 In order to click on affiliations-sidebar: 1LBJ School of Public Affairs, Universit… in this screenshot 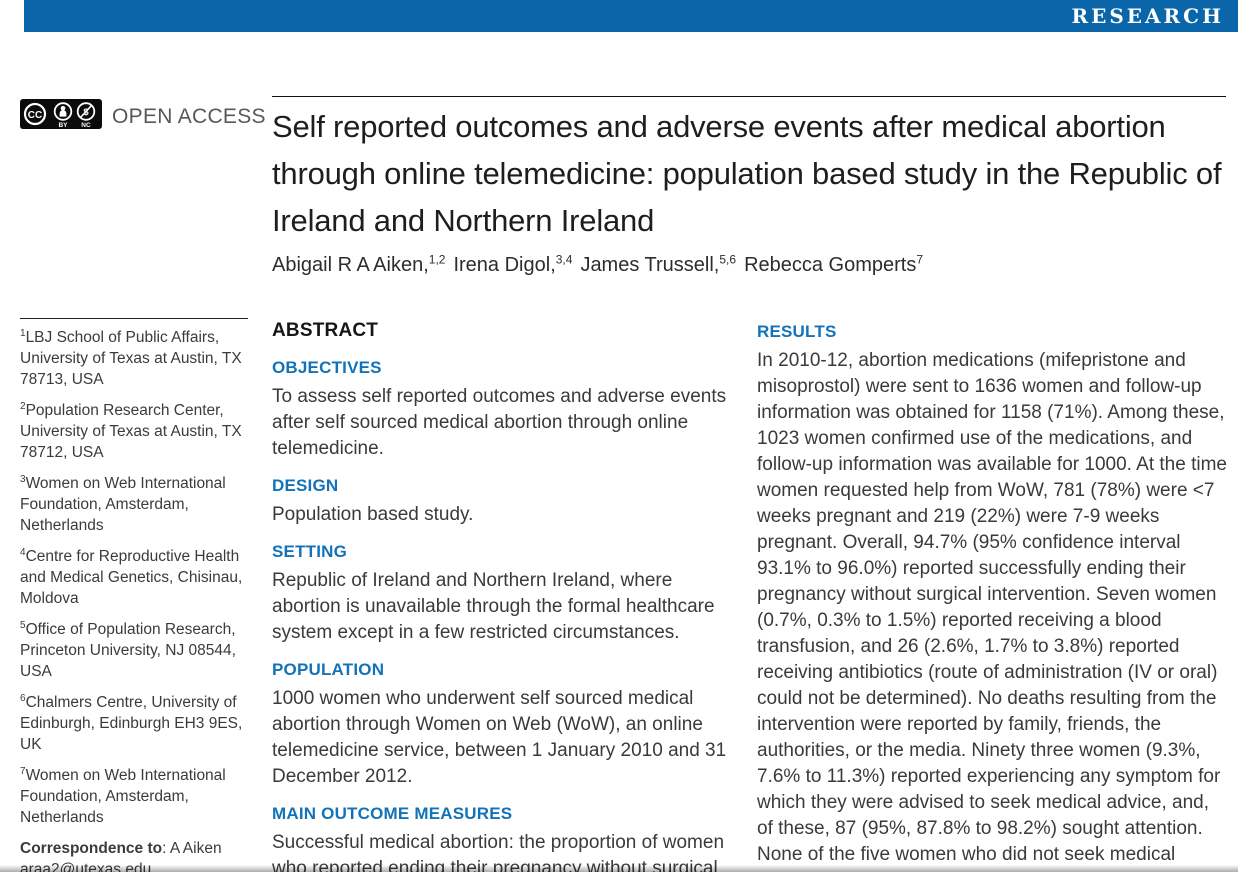, I will do `click(134, 595)`.